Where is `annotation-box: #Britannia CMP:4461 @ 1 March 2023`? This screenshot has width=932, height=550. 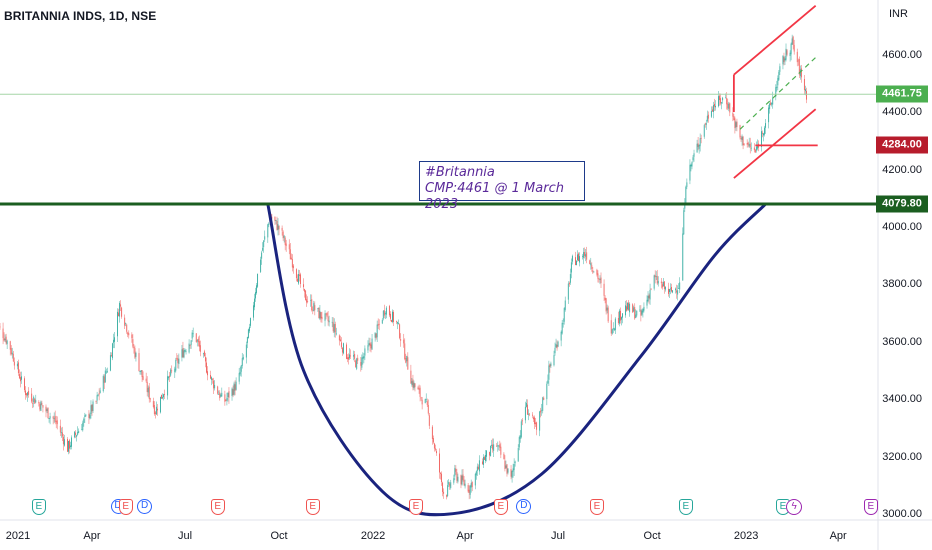
annotation-box: #Britannia CMP:4461 @ 1 March 2023 is located at coordinates (502, 186).